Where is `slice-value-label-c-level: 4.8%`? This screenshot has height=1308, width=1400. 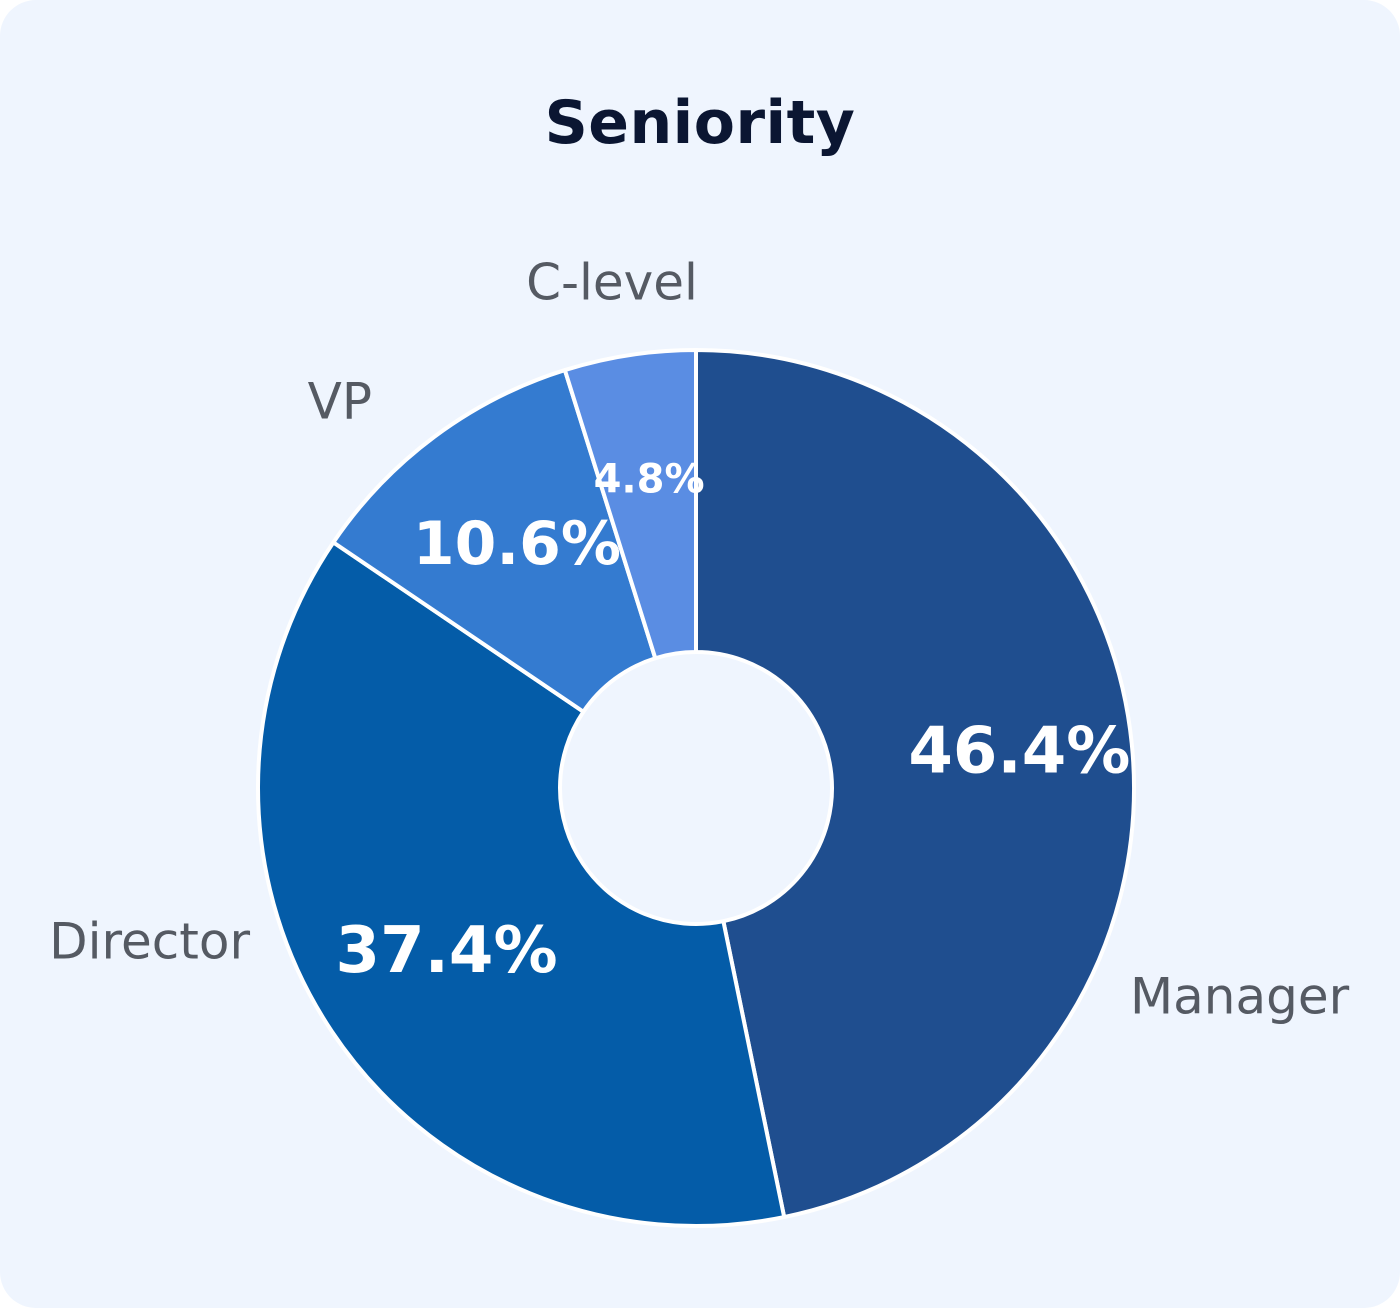
slice-value-label-c-level: 4.8% is located at coordinates (649, 480).